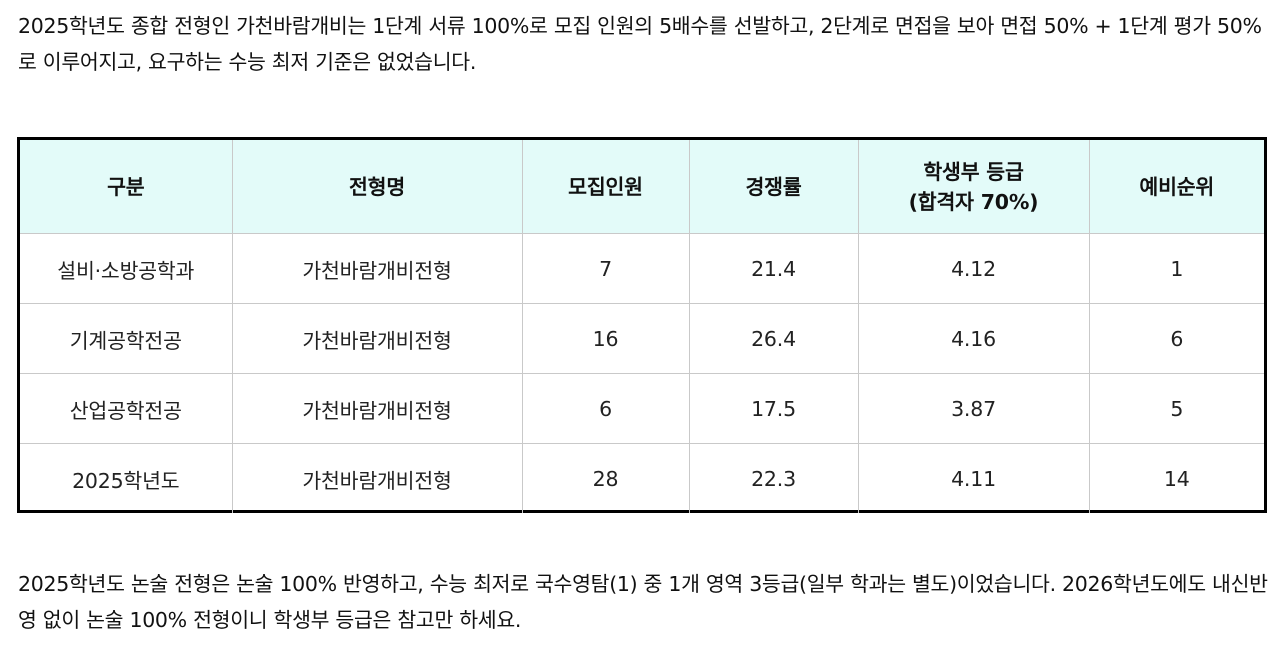 The width and height of the screenshot is (1286, 649). I want to click on header-quota: 모집인원, so click(605, 187).